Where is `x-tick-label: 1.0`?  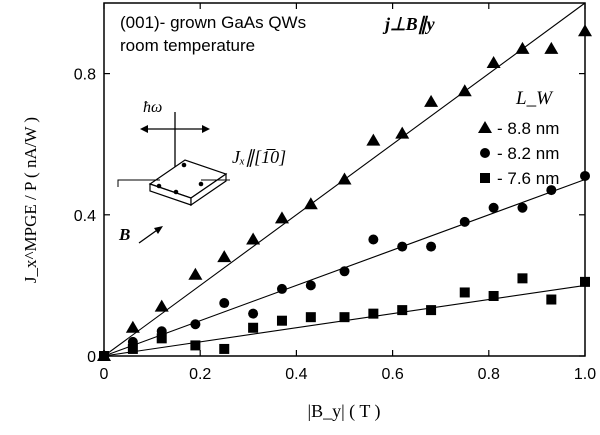 x-tick-label: 1.0 is located at coordinates (585, 374).